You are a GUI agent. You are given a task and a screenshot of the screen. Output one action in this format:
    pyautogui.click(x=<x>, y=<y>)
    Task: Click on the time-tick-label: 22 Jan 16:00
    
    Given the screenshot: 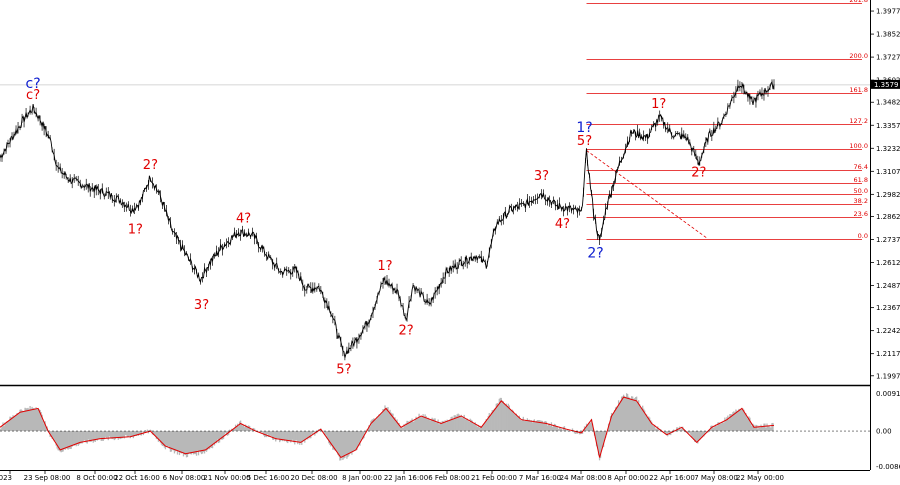 What is the action you would take?
    pyautogui.click(x=406, y=478)
    